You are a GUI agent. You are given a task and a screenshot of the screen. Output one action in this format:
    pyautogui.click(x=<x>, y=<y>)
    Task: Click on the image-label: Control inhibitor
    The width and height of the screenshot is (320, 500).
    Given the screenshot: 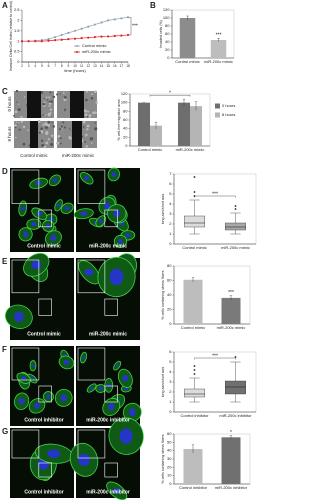 What is the action you would take?
    pyautogui.click(x=43, y=420)
    